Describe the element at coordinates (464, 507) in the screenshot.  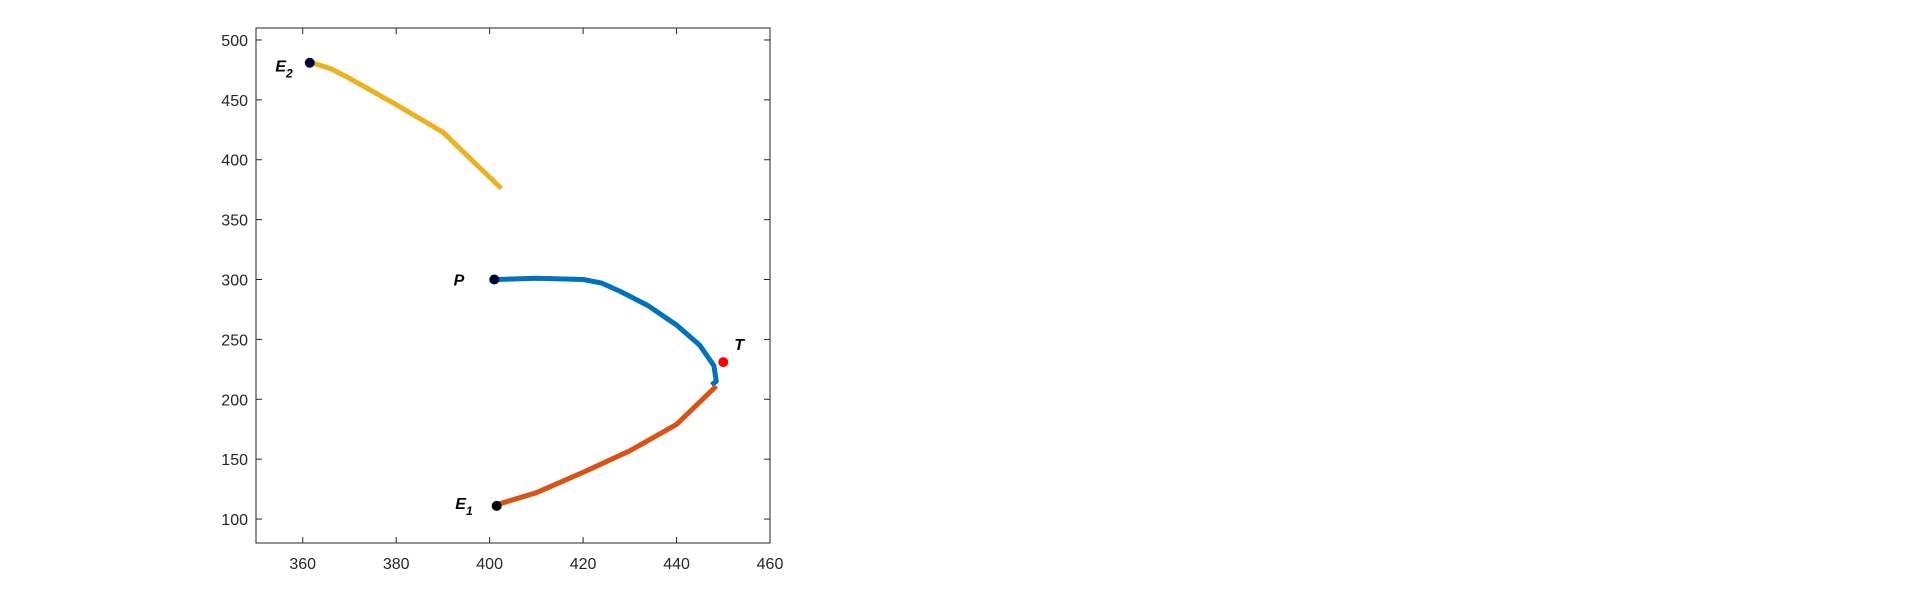
I see `point-label-e1: E1` at that location.